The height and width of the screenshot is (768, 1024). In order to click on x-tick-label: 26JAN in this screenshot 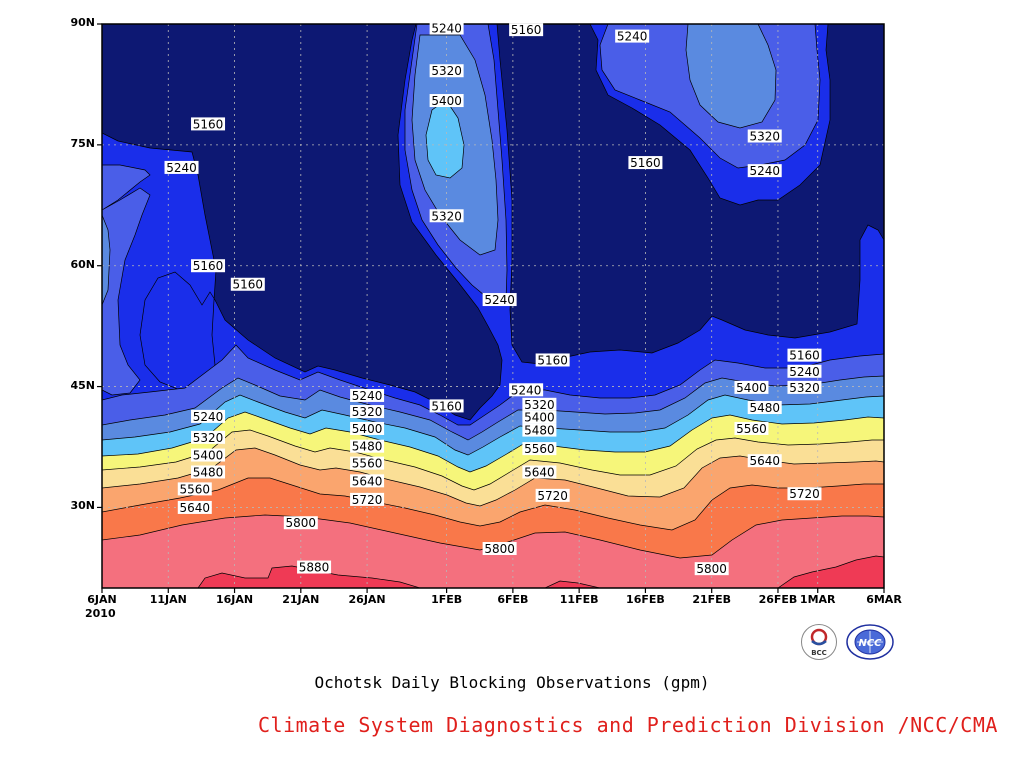, I will do `click(367, 599)`.